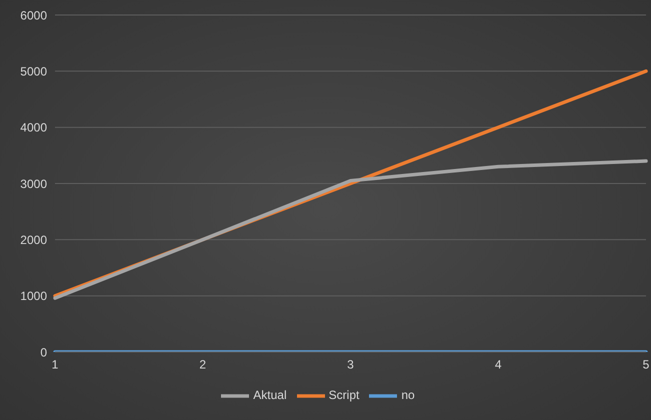 The image size is (651, 420). What do you see at coordinates (34, 71) in the screenshot?
I see `y-tick-label: 5000` at bounding box center [34, 71].